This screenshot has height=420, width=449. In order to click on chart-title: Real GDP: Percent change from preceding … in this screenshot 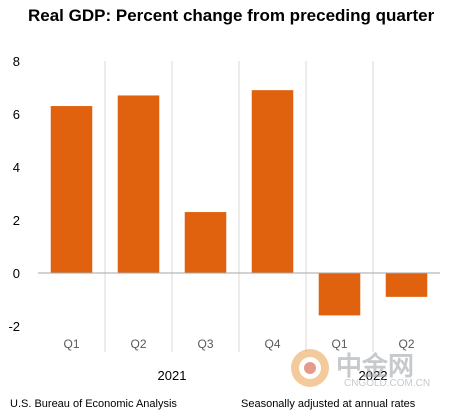, I will do `click(231, 15)`.